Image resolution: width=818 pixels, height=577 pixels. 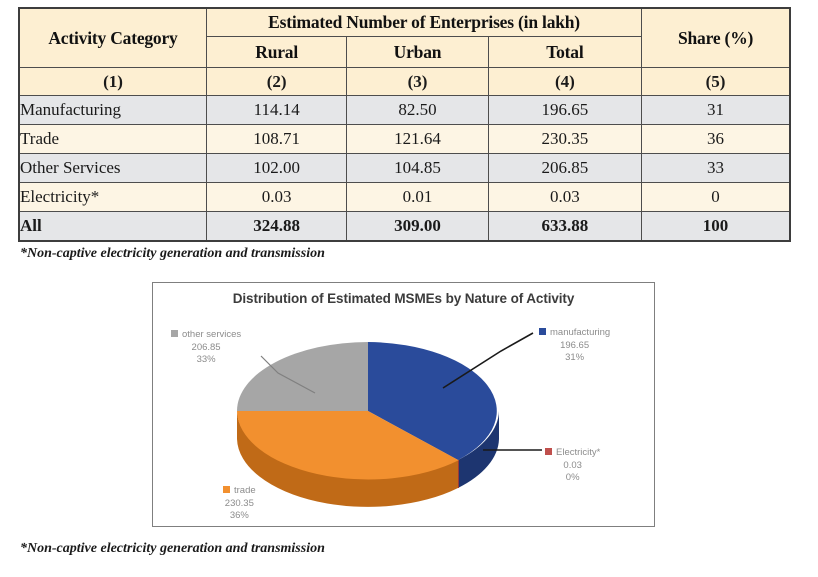 I want to click on legend-swatch-trade, so click(x=226, y=489).